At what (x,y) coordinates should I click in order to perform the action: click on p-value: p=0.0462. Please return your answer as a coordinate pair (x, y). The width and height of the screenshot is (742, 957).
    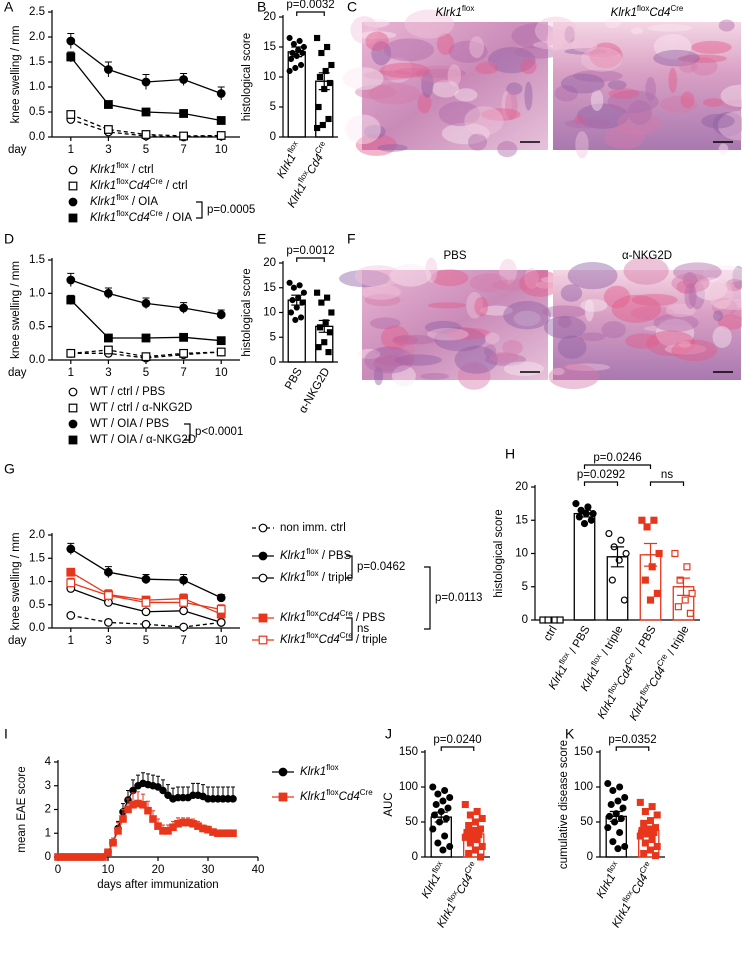
    Looking at the image, I should click on (381, 567).